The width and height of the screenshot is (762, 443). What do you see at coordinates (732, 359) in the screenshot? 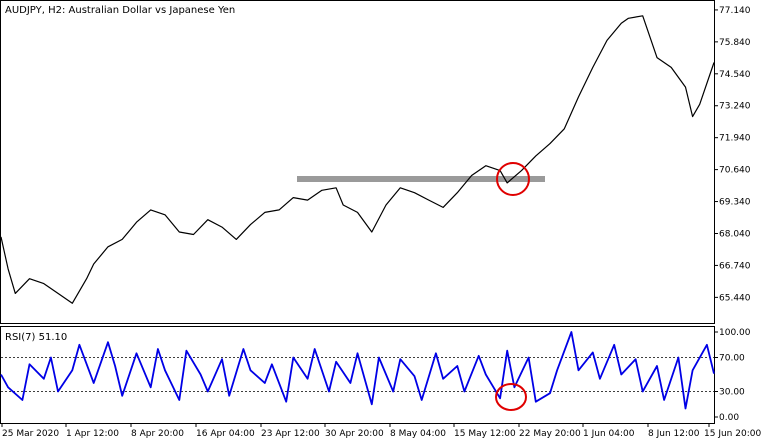
I see `rsi-tick-label: 70.00` at bounding box center [732, 359].